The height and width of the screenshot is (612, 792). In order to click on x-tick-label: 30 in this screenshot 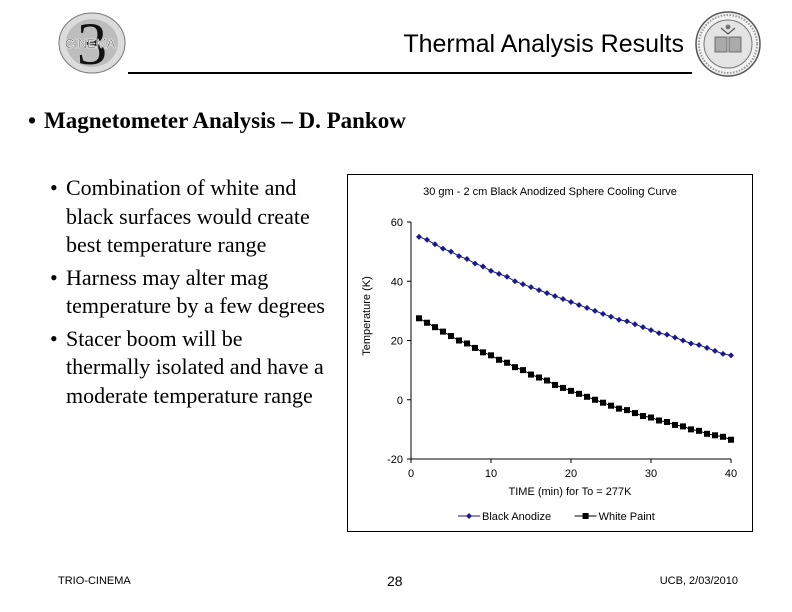, I will do `click(651, 474)`.